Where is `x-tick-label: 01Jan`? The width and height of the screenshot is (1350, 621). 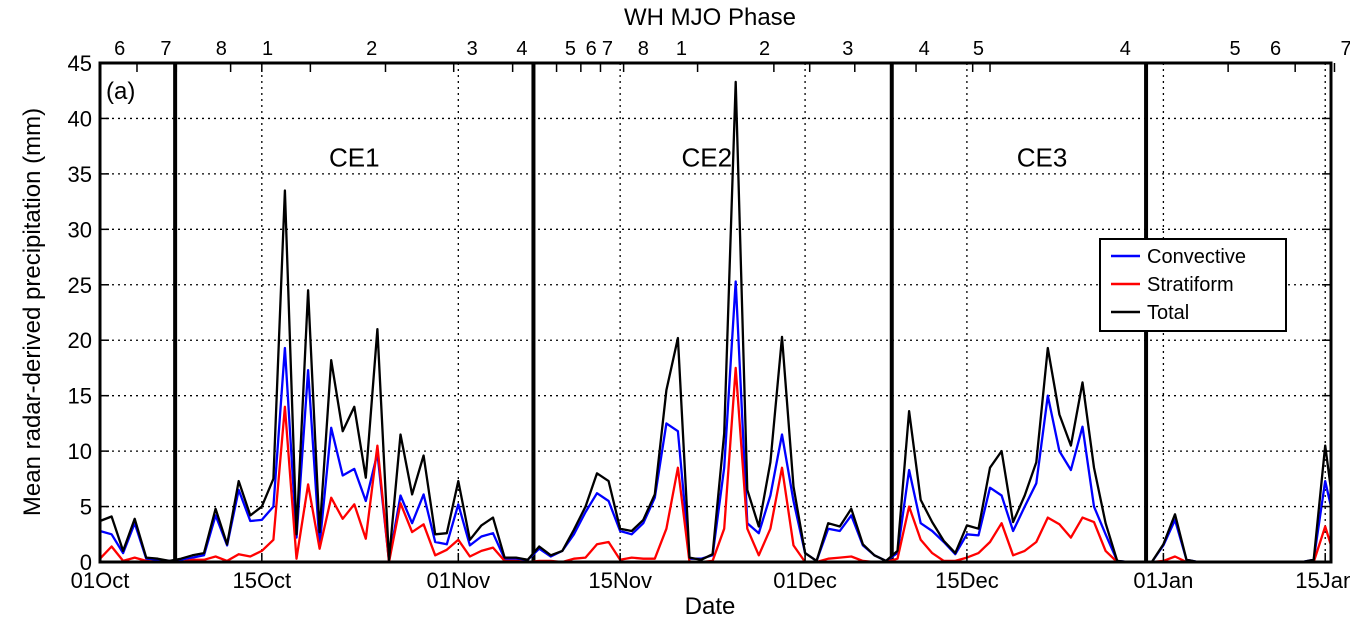 x-tick-label: 01Jan is located at coordinates (1163, 580).